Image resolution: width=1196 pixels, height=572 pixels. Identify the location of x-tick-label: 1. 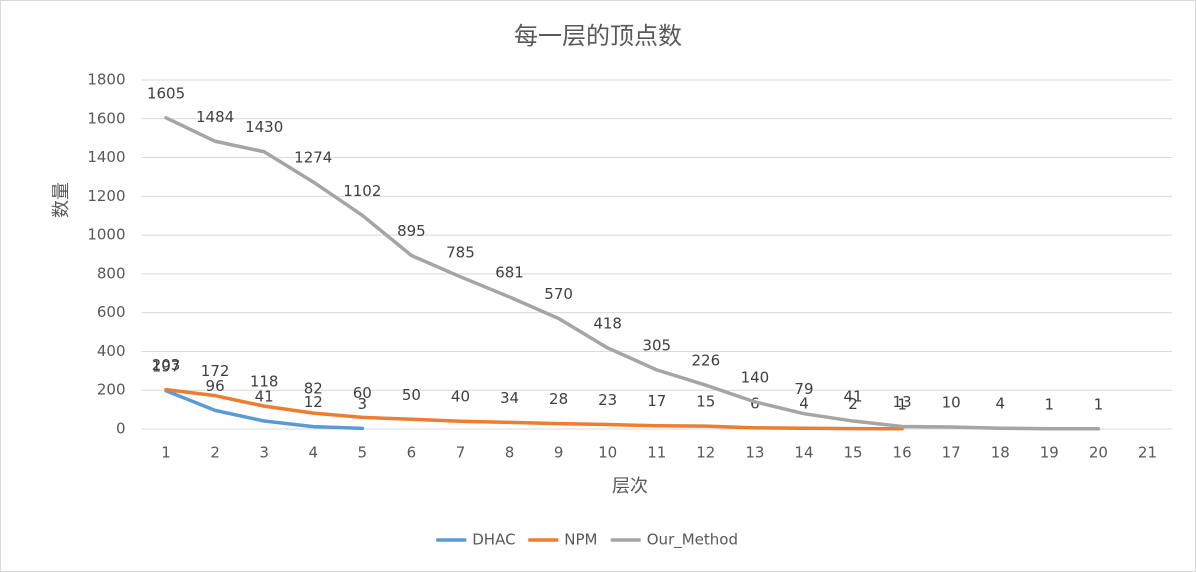
(166, 453).